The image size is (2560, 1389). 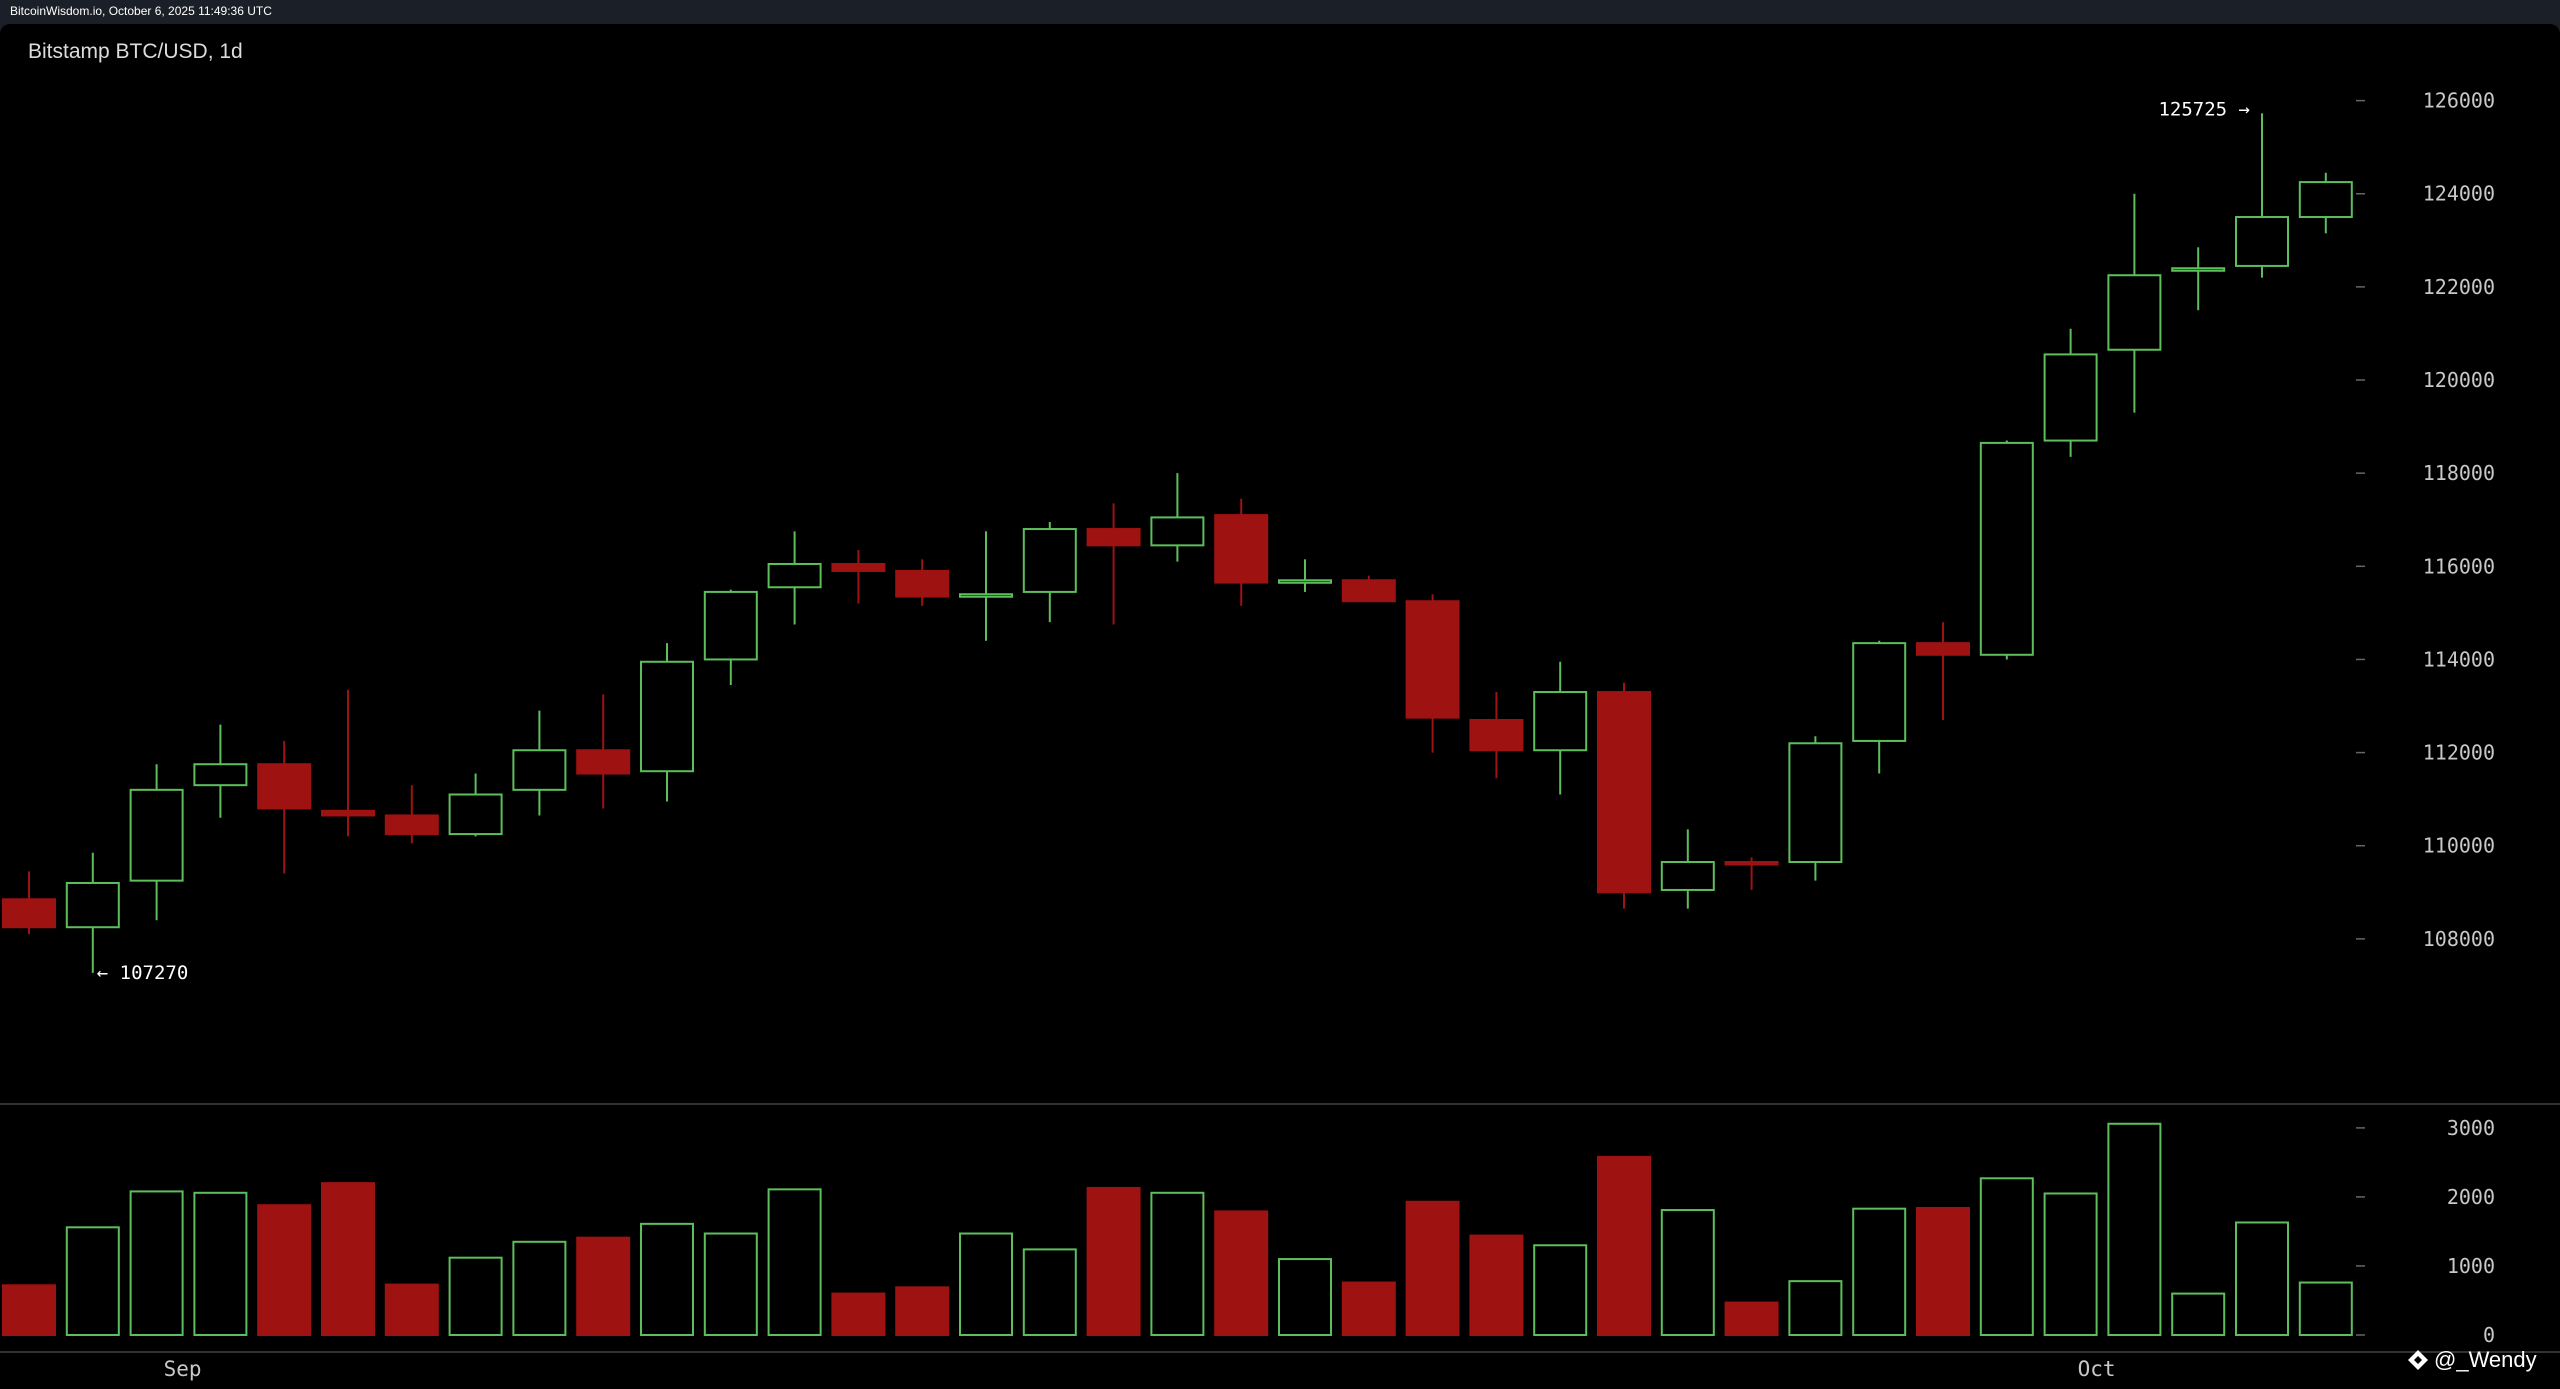 What do you see at coordinates (2459, 753) in the screenshot?
I see `price-tick-label: 112000` at bounding box center [2459, 753].